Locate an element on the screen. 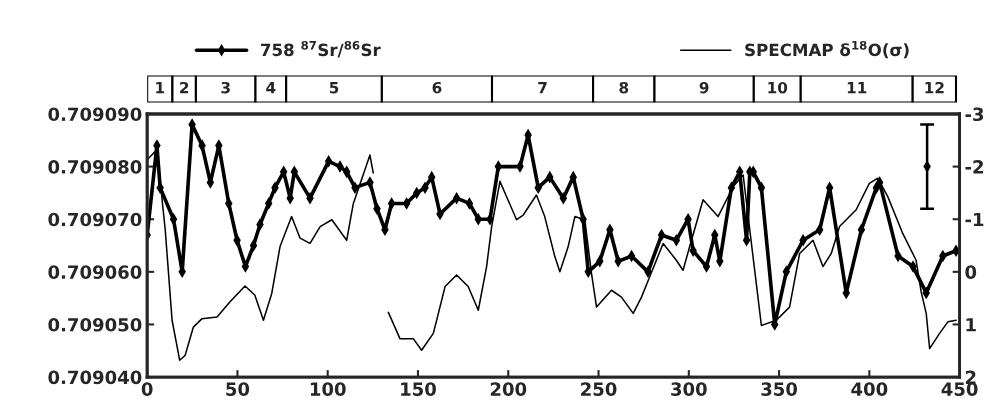 Image resolution: width=1008 pixels, height=413 pixels. x-tick-label: 0 is located at coordinates (147, 389).